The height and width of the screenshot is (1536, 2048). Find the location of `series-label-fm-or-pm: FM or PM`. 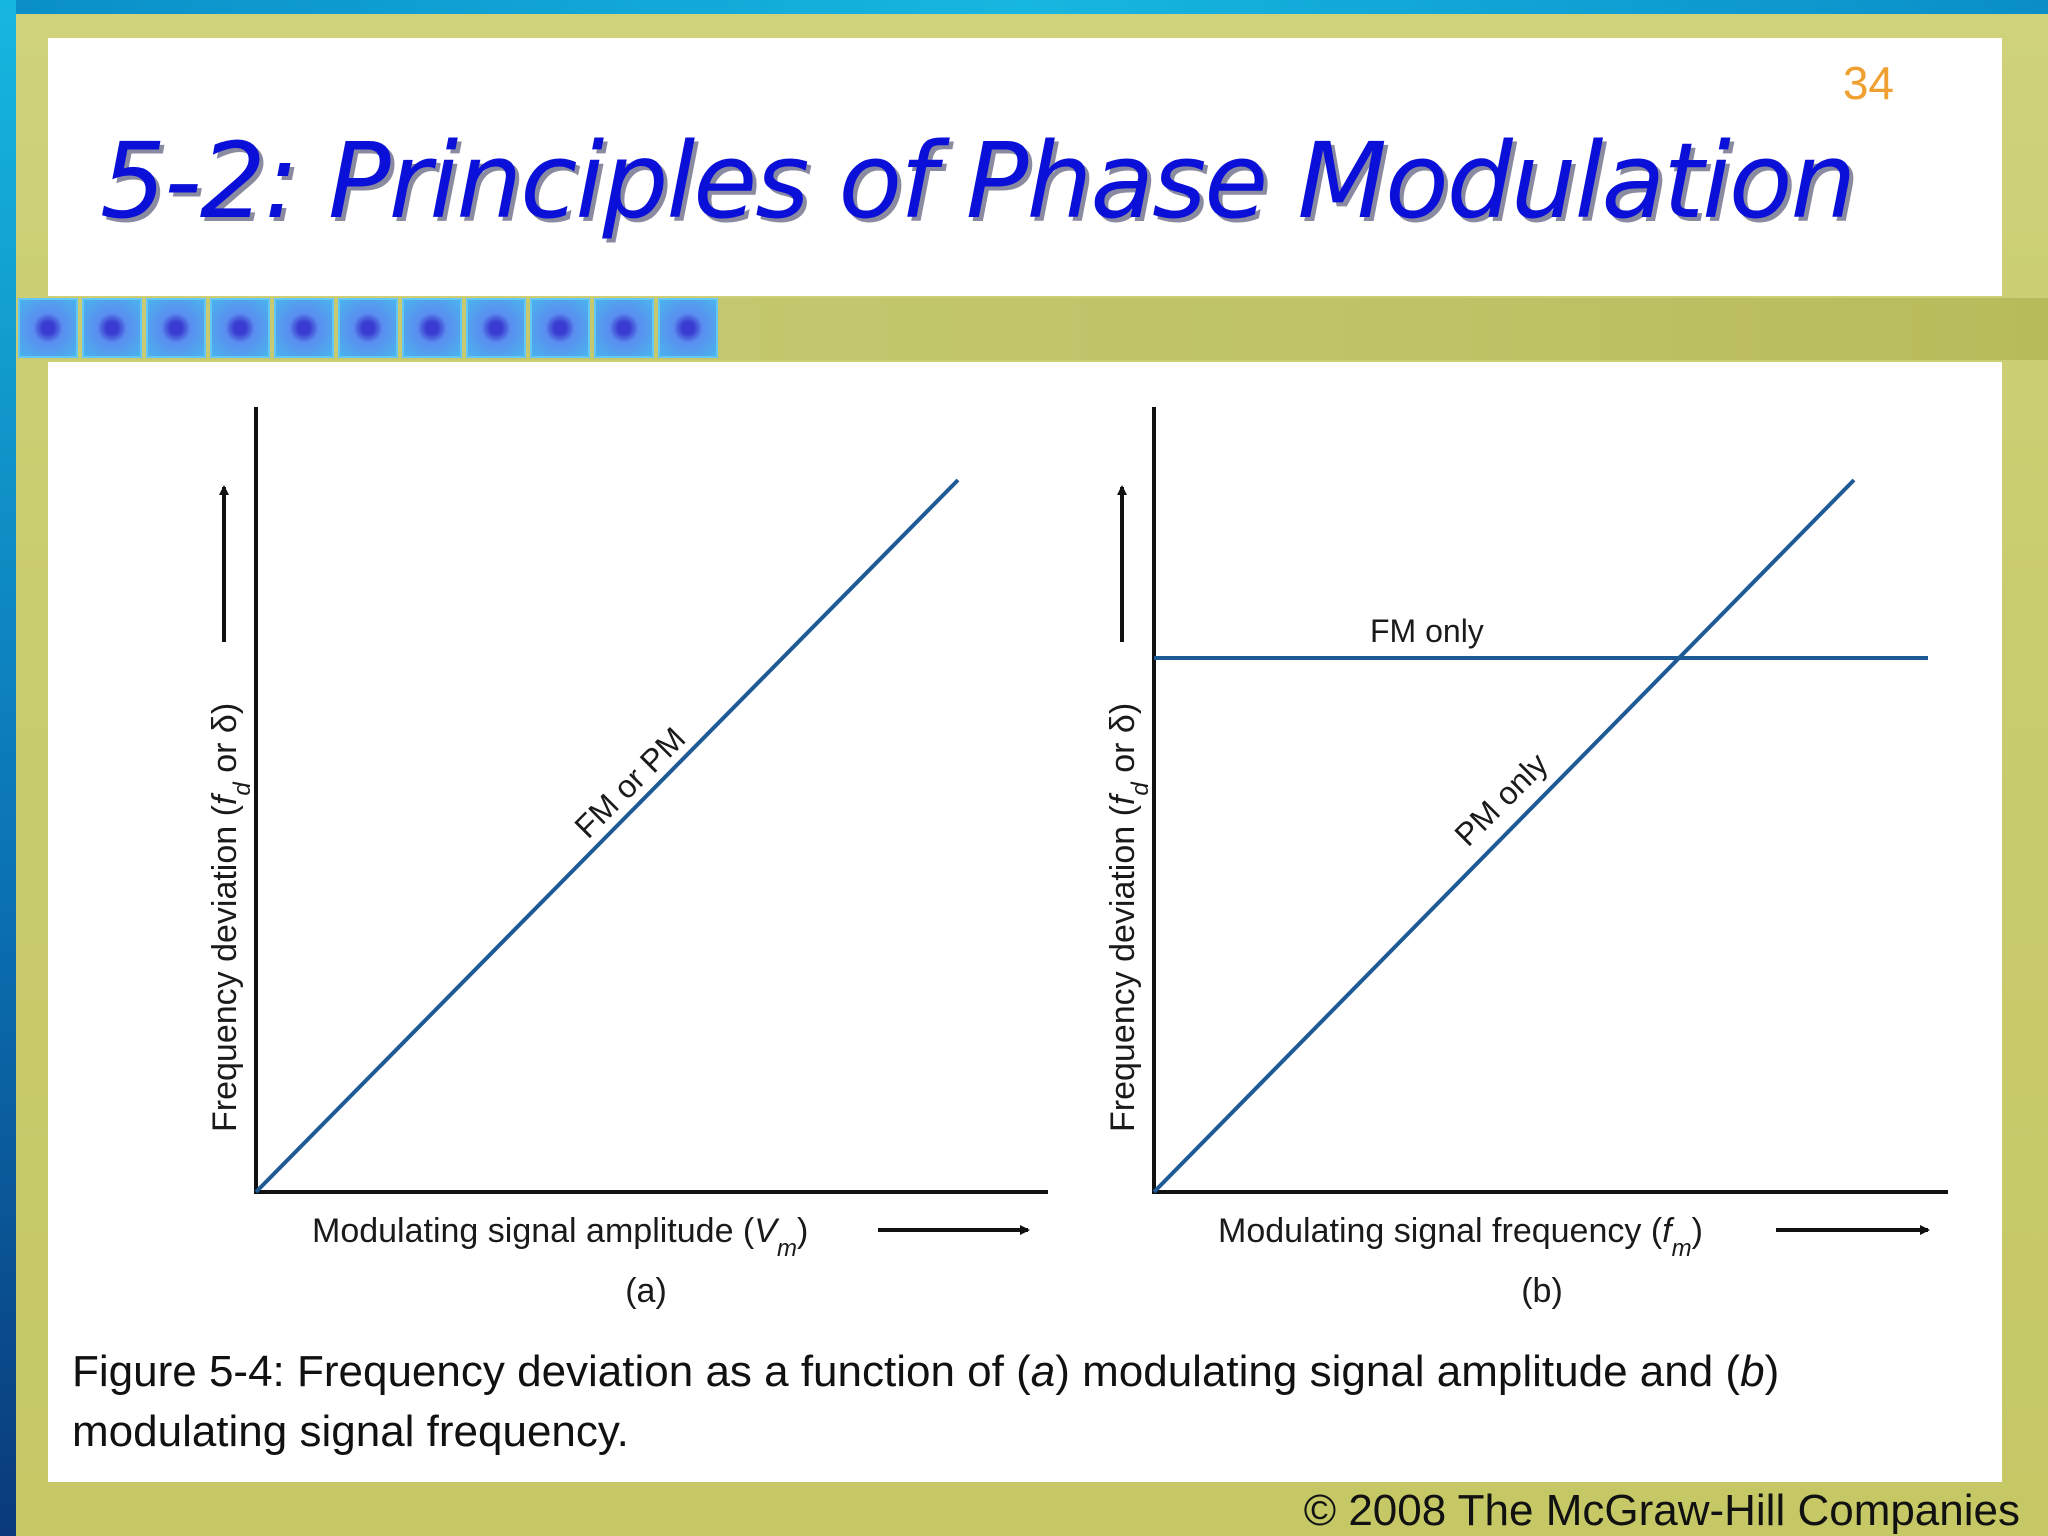

series-label-fm-or-pm: FM or PM is located at coordinates (629, 782).